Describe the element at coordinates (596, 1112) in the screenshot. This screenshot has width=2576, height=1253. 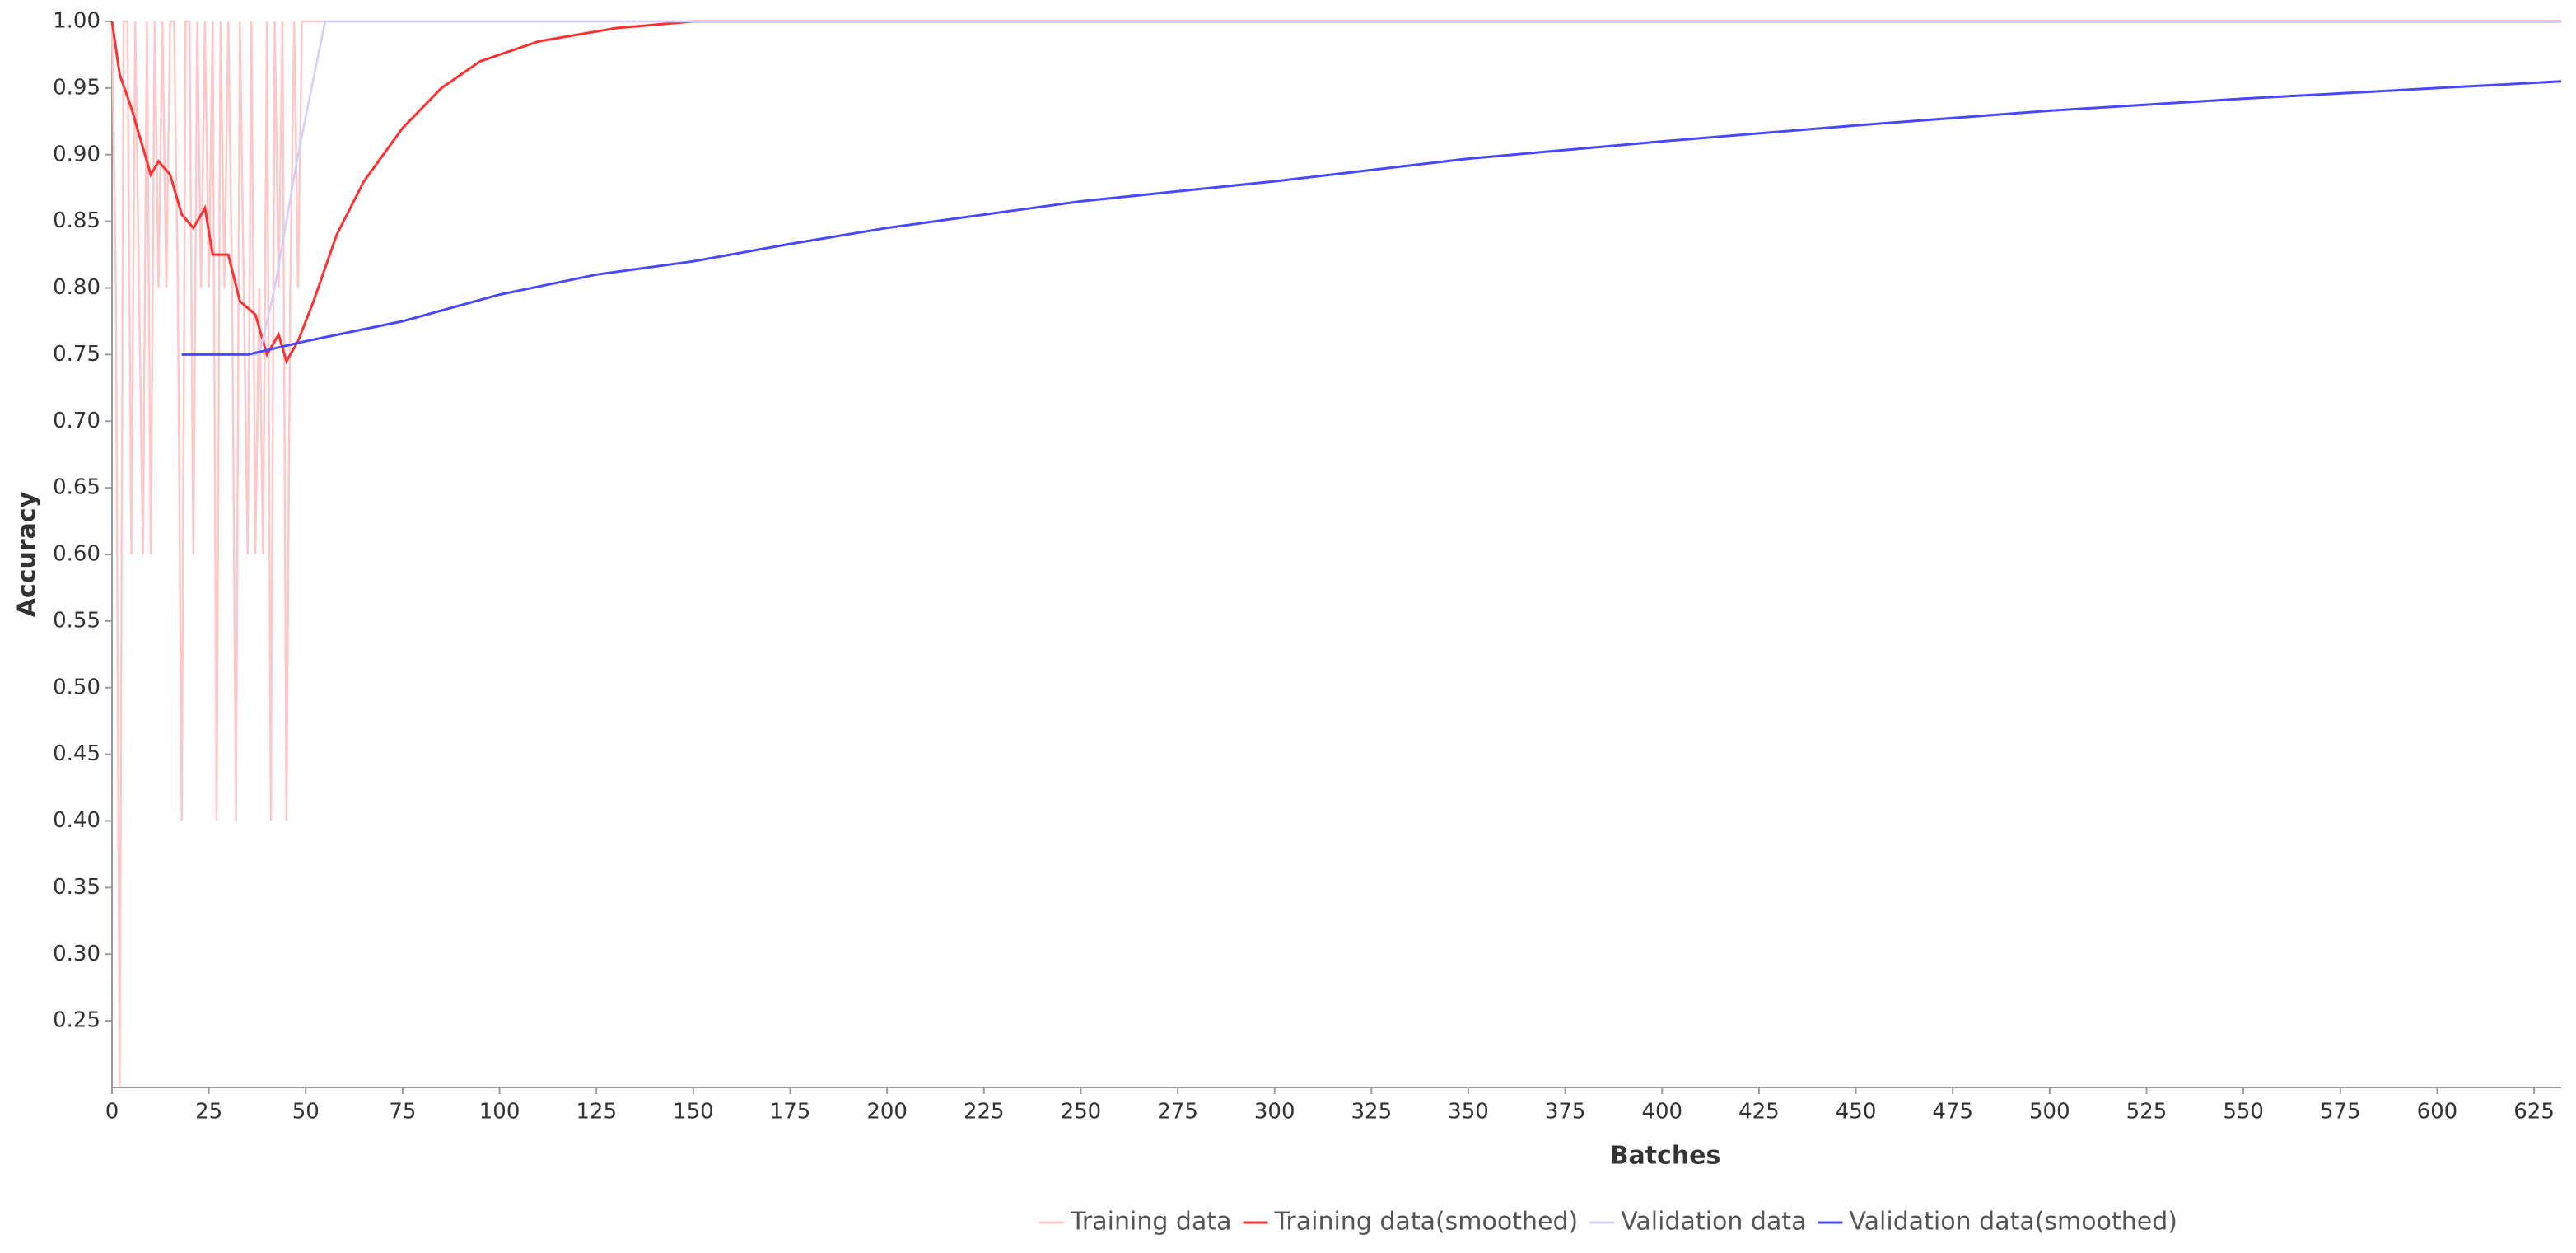
I see `x-tick-label: 125` at that location.